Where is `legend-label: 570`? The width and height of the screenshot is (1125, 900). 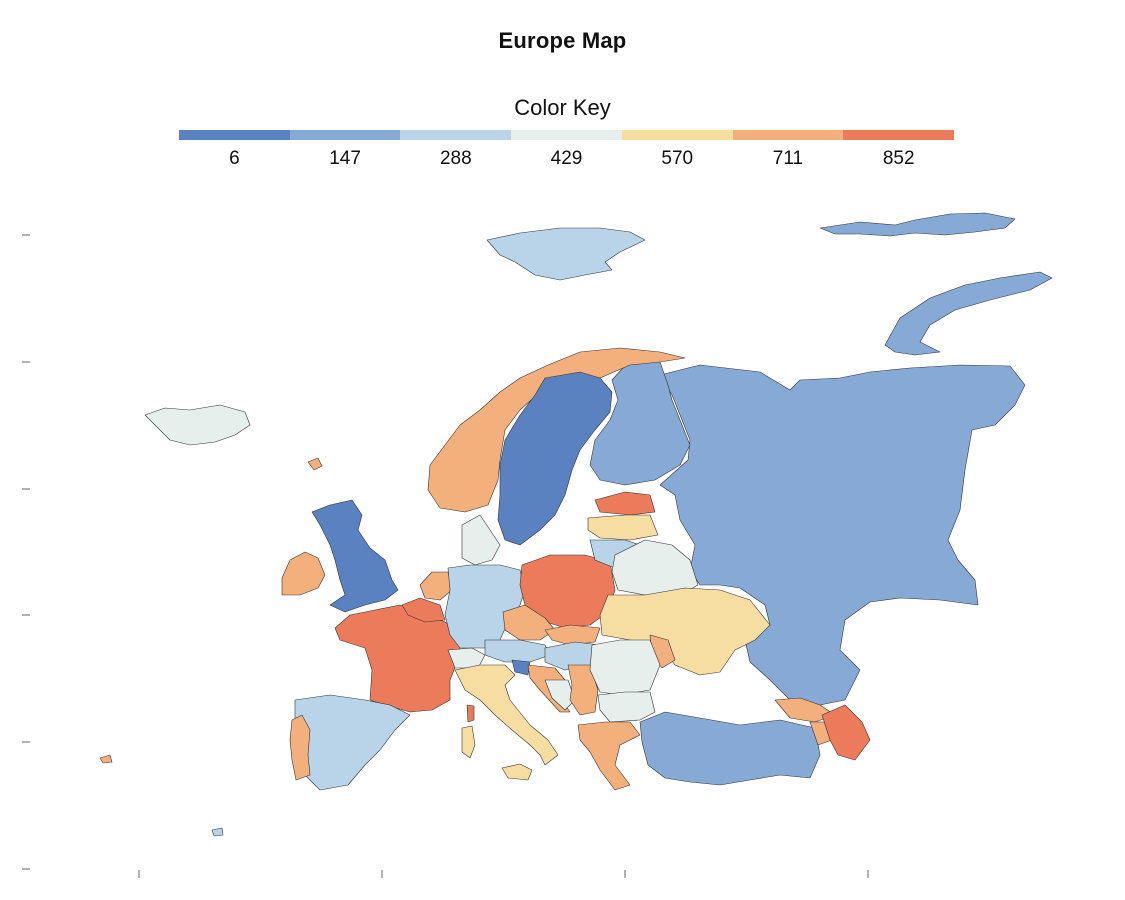
legend-label: 570 is located at coordinates (677, 158).